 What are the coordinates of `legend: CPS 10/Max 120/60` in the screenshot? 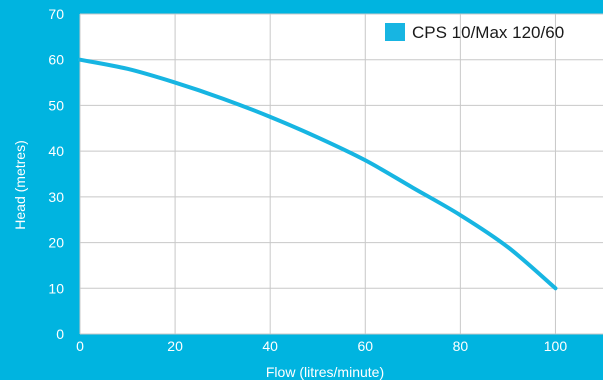 It's located at (474, 32).